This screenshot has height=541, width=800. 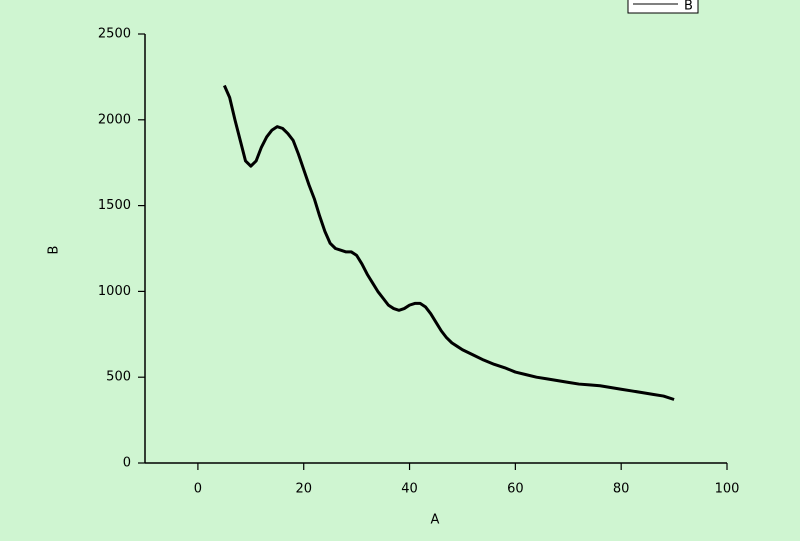 I want to click on y-tick-label: 2500, so click(x=114, y=34).